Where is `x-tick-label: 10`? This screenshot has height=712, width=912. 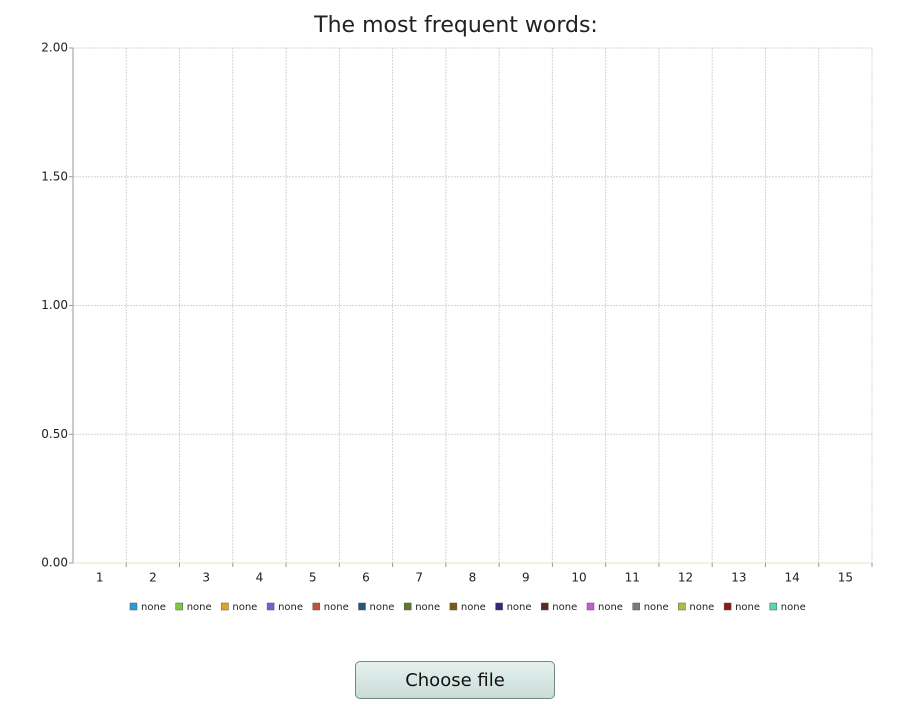 x-tick-label: 10 is located at coordinates (578, 578).